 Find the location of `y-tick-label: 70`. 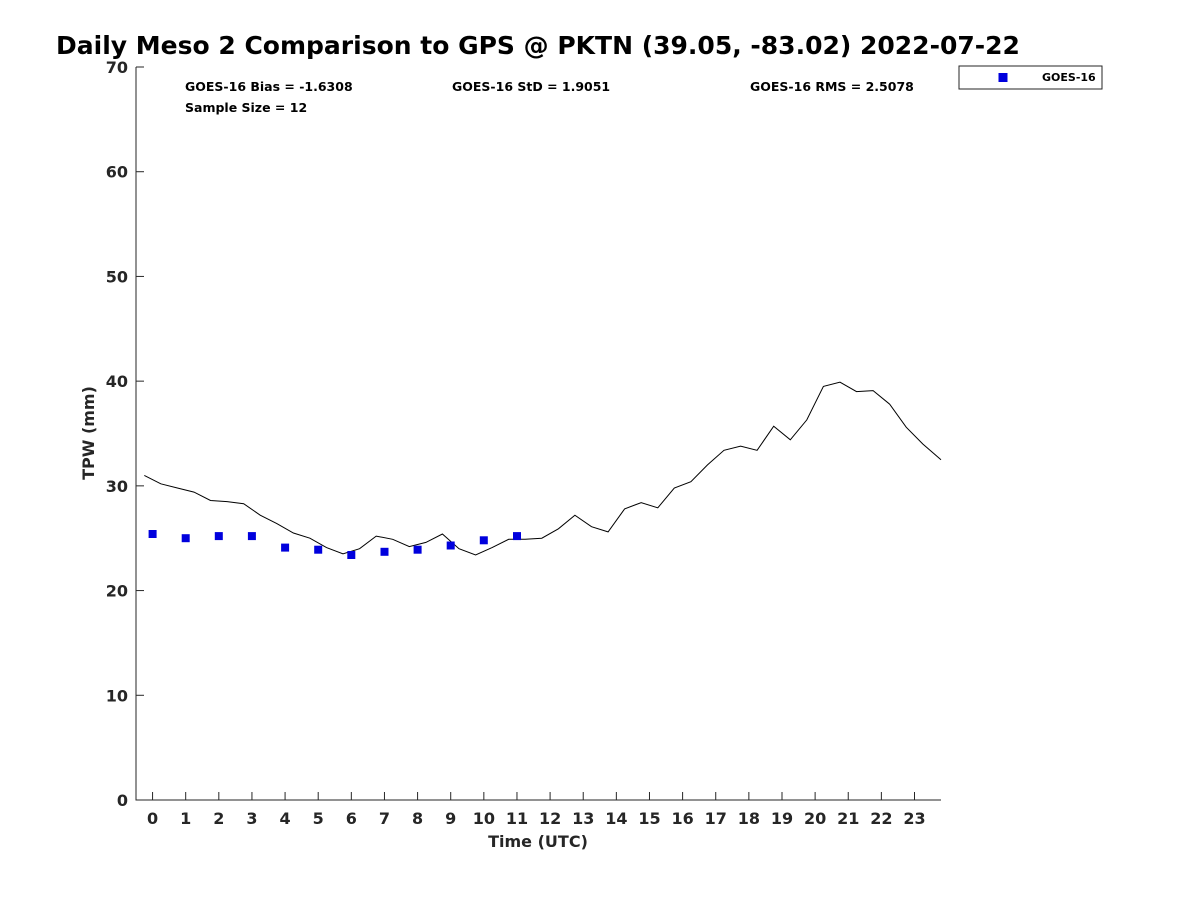

y-tick-label: 70 is located at coordinates (117, 67).